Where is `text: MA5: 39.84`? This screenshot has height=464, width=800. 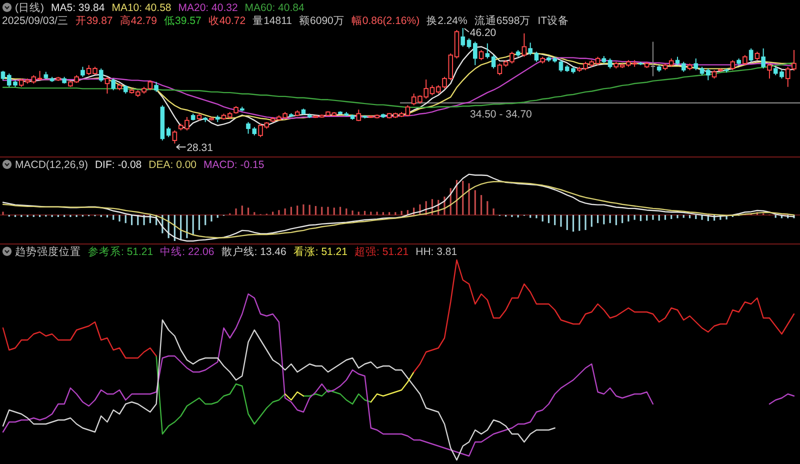
text: MA5: 39.84 is located at coordinates (78, 8).